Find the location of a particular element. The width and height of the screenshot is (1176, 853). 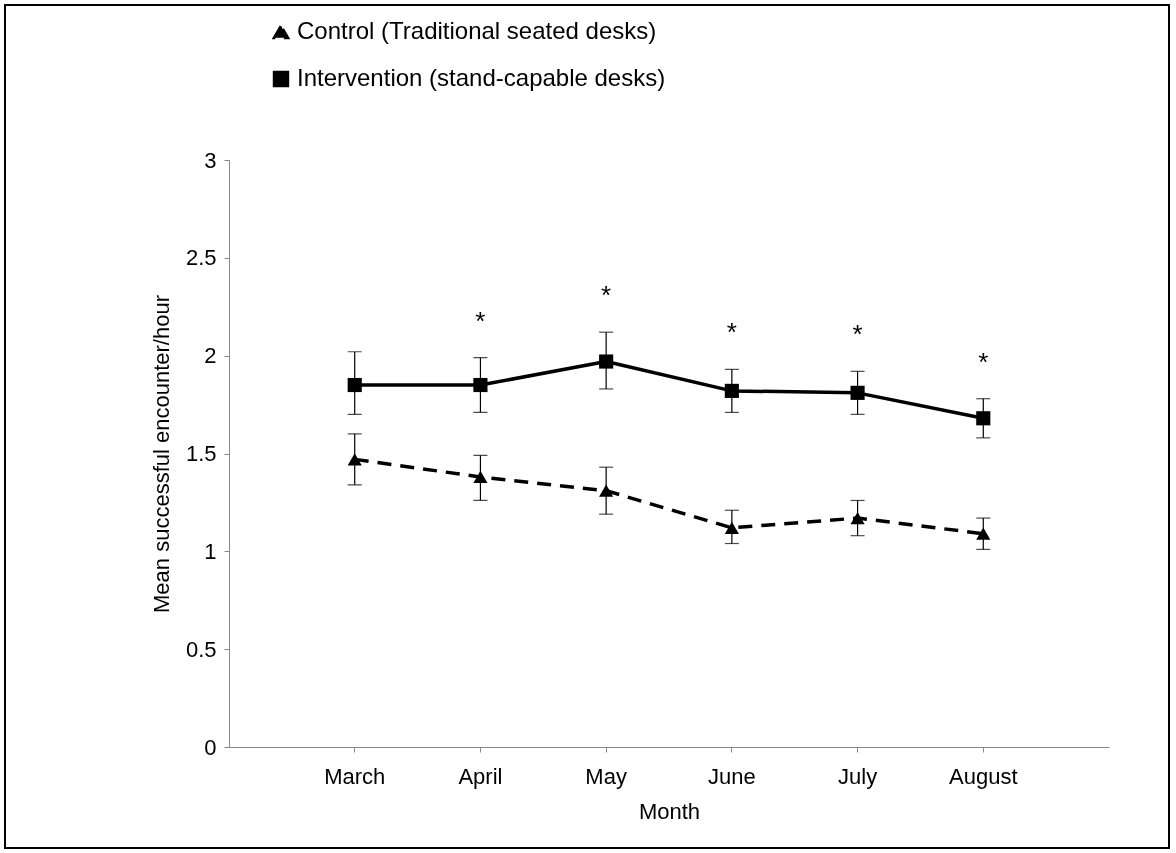

x-tick-label: June is located at coordinates (732, 776).